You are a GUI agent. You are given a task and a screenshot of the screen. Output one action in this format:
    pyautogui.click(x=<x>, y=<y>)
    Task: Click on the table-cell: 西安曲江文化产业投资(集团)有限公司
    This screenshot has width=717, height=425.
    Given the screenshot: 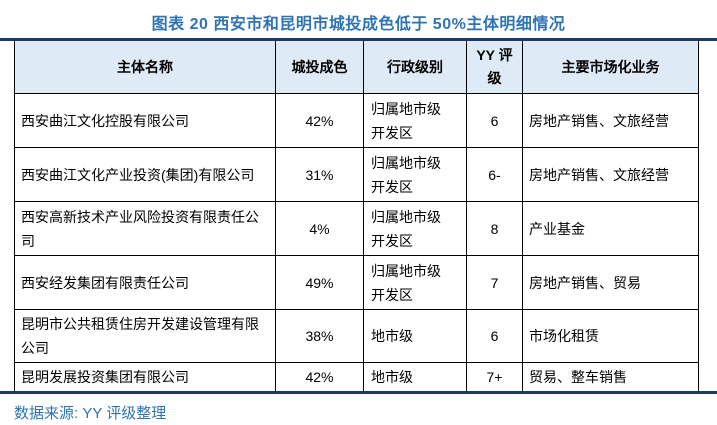 What is the action you would take?
    pyautogui.click(x=145, y=174)
    